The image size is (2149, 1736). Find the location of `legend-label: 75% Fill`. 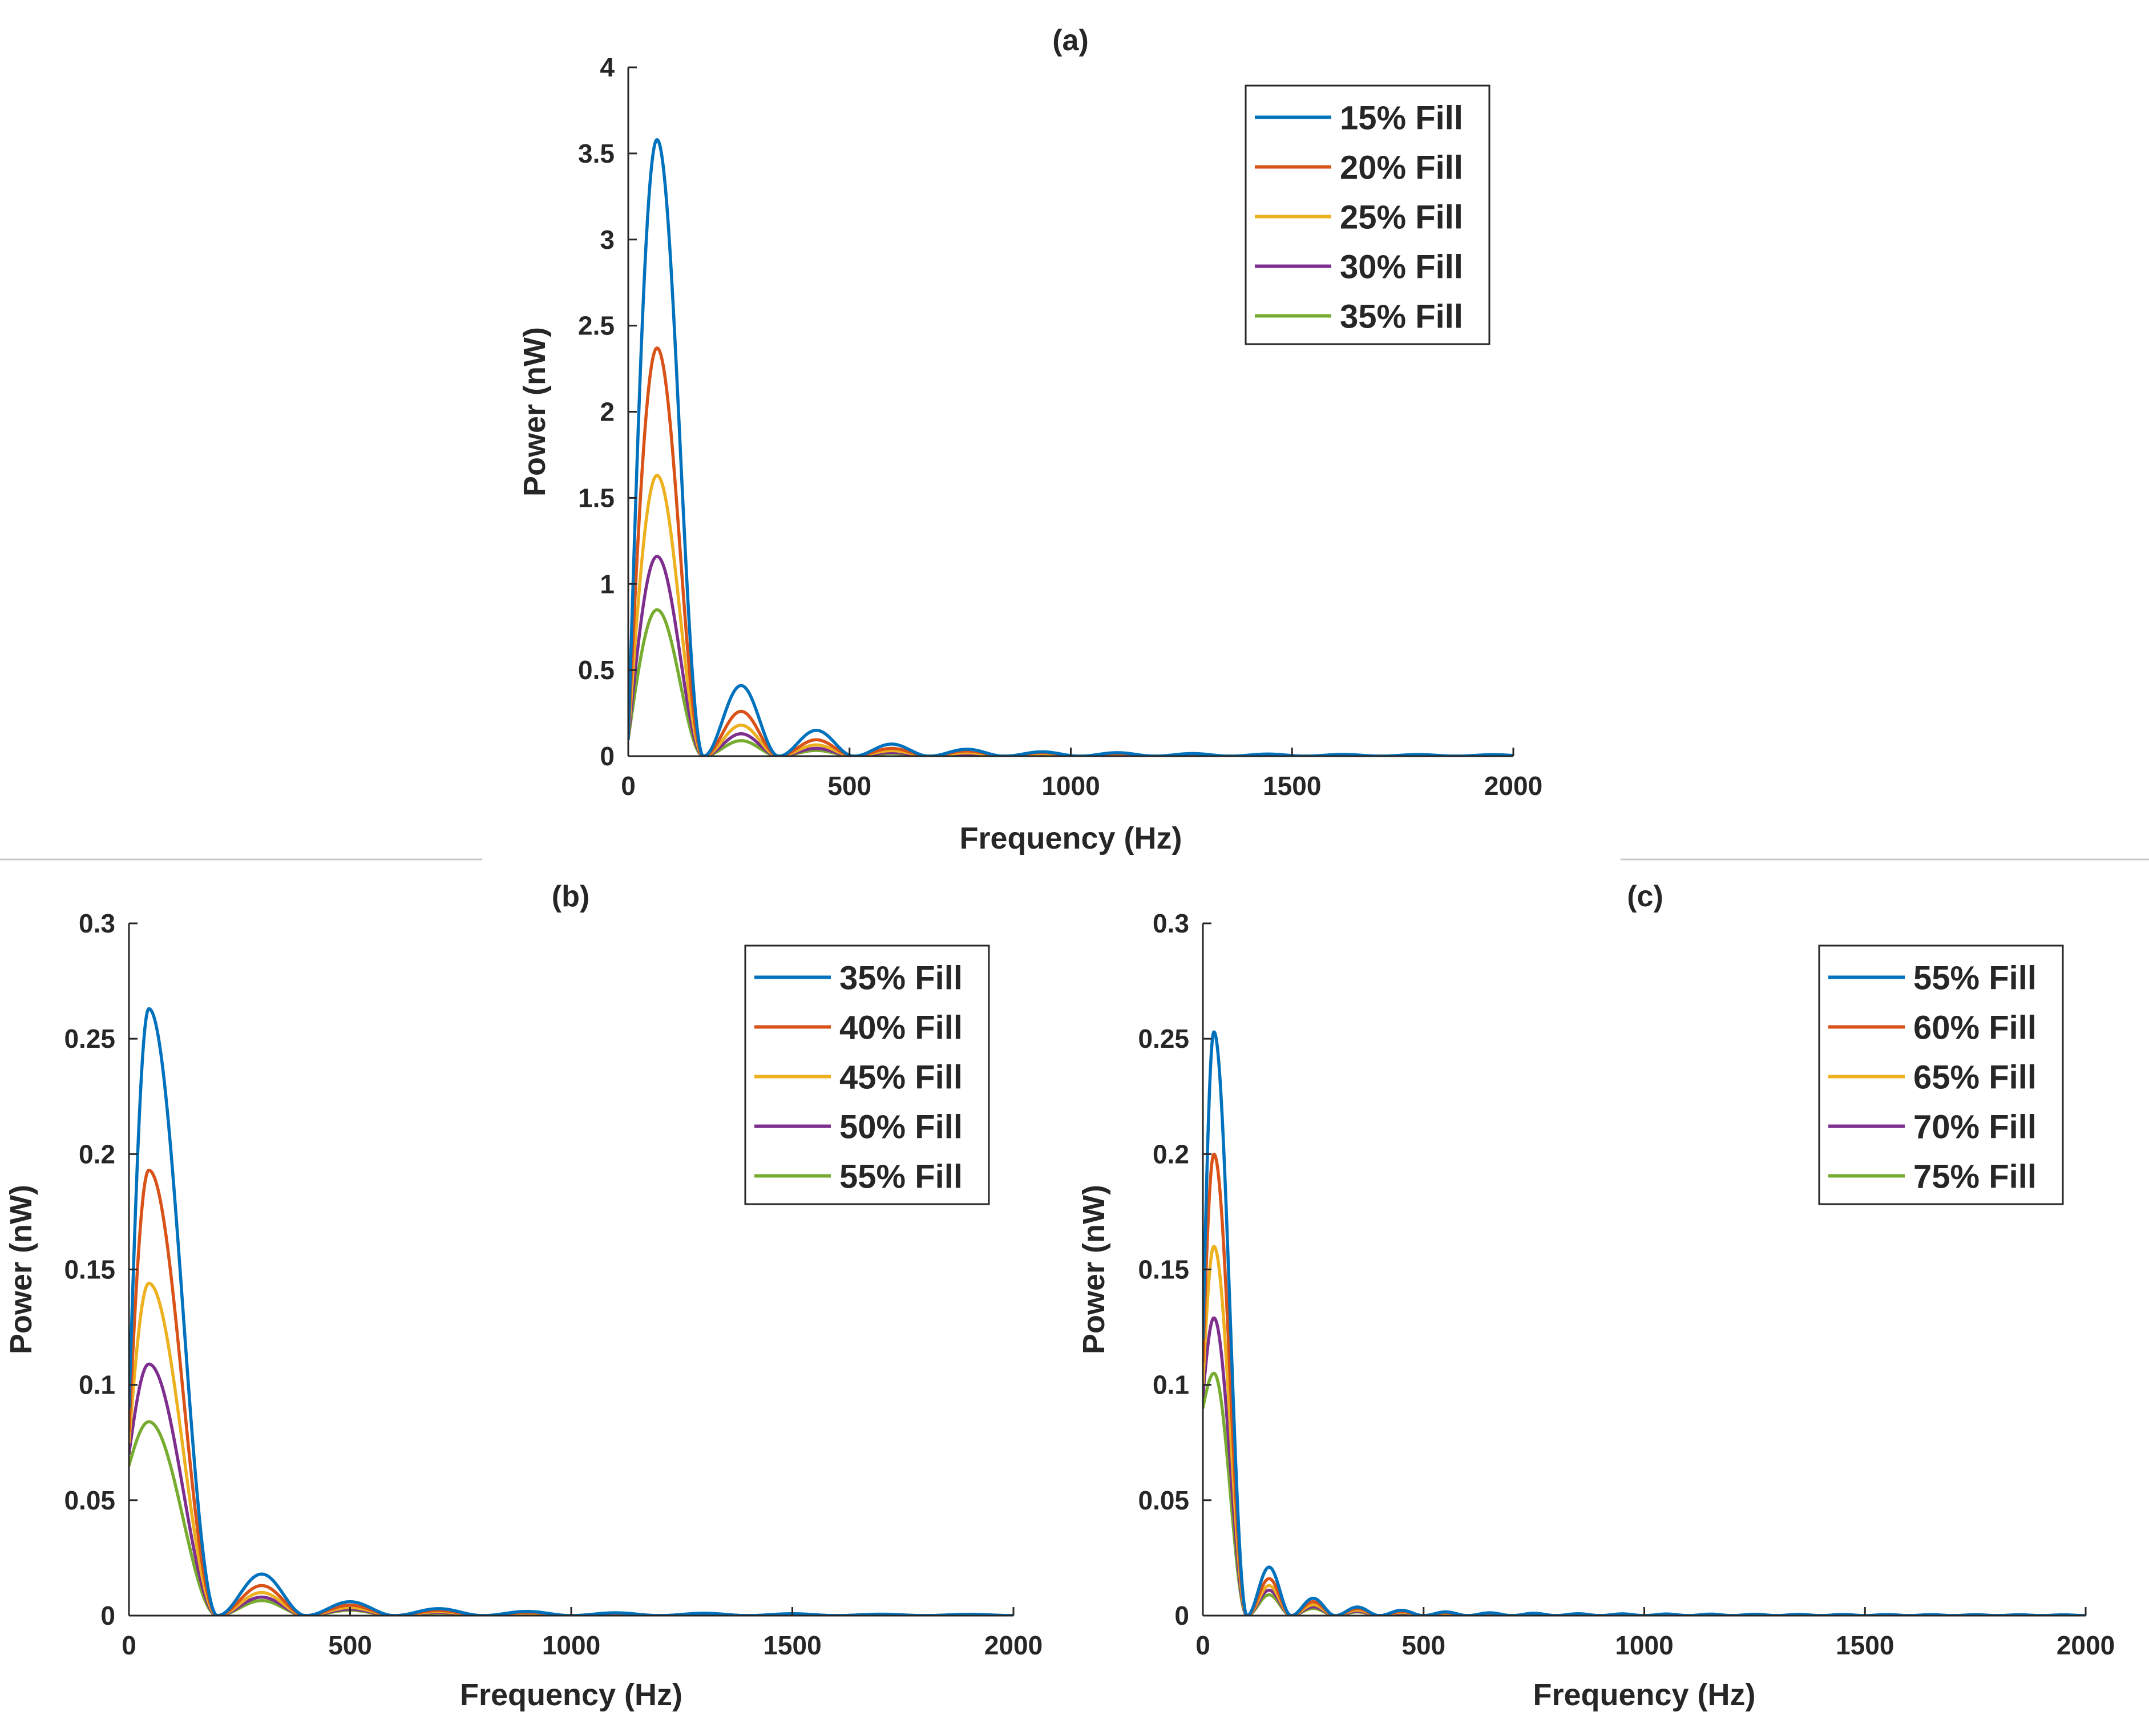

legend-label: 75% Fill is located at coordinates (1975, 1177).